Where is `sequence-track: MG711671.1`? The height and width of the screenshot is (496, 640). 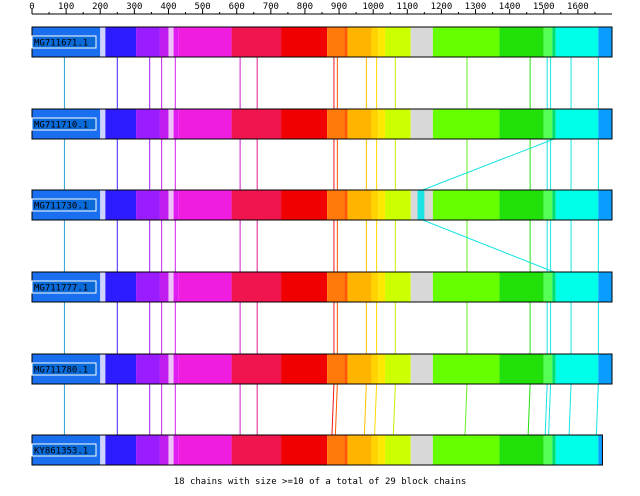 sequence-track: MG711671.1 is located at coordinates (322, 42).